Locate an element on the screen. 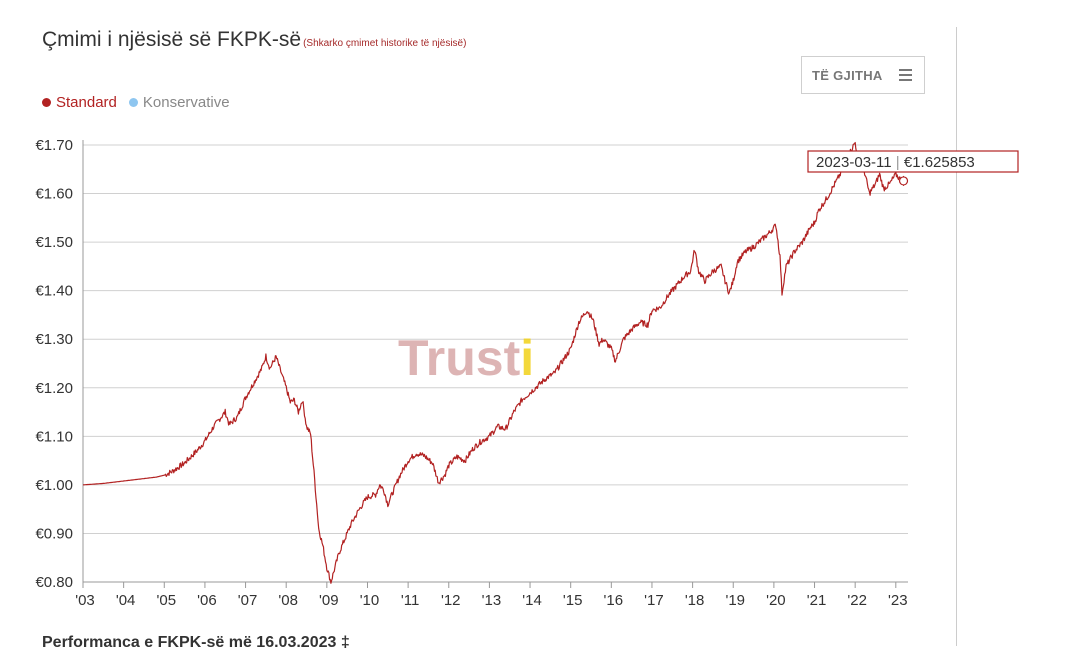  x-tick-label: '08 is located at coordinates (288, 600).